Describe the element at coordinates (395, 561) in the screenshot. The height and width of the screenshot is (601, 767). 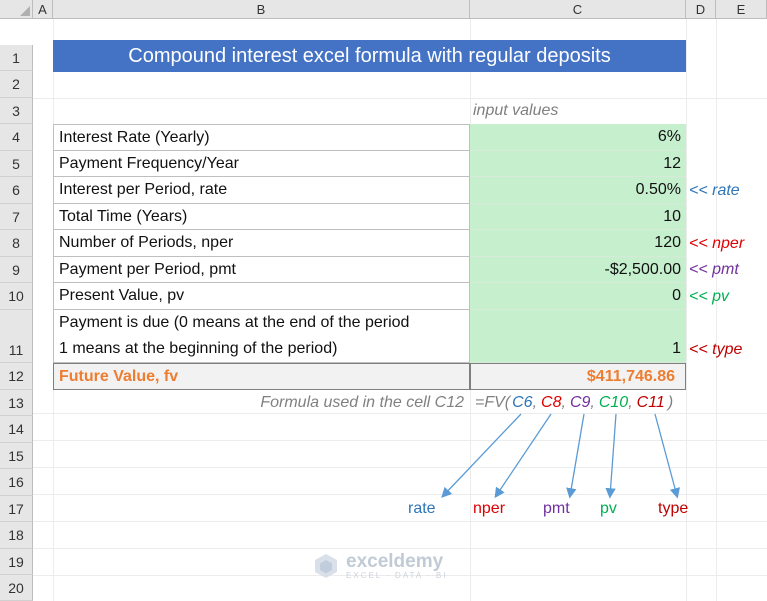
I see `watermark-name: exceldemy` at that location.